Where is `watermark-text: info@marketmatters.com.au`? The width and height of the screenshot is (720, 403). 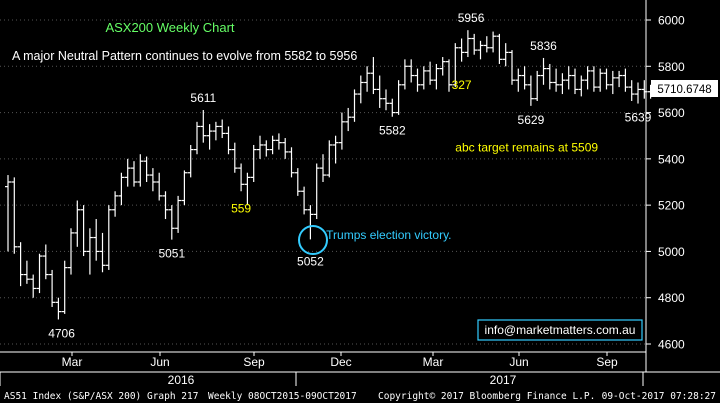
watermark-text: info@marketmatters.com.au is located at coordinates (560, 330).